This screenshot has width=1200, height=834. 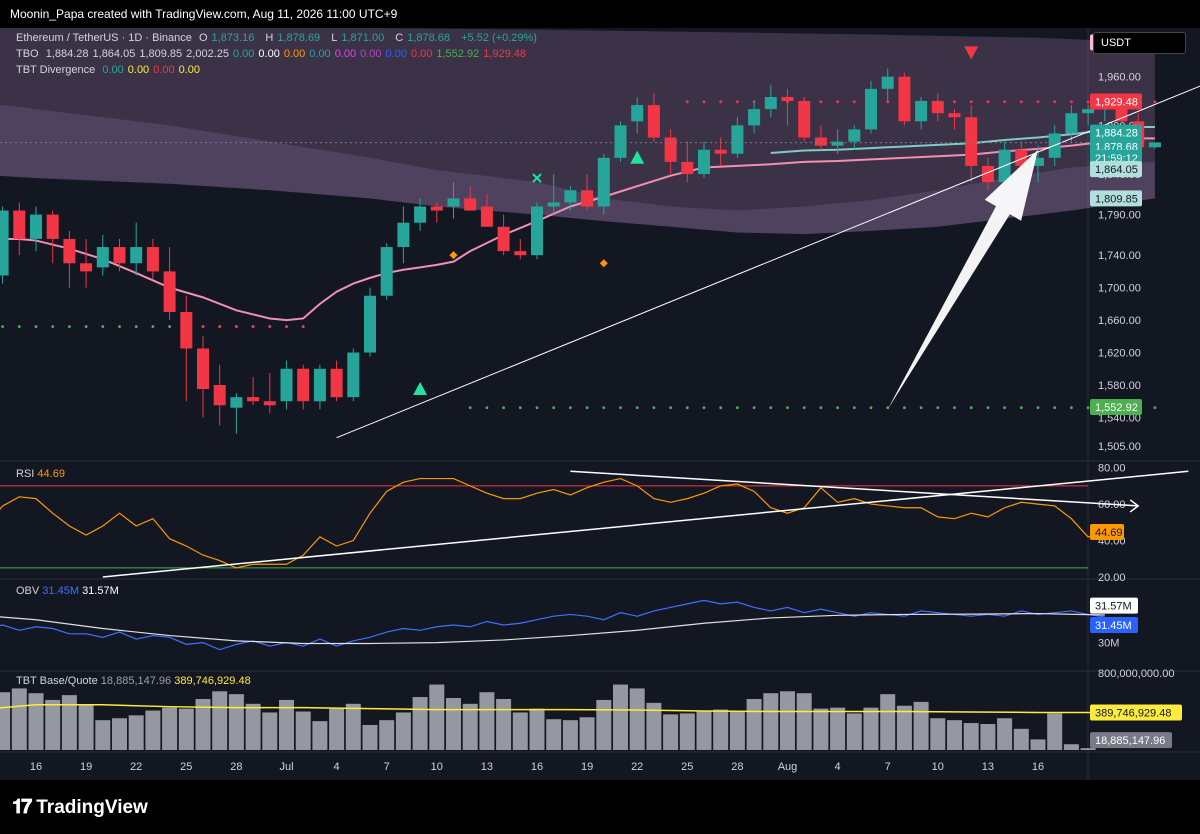 What do you see at coordinates (1112, 505) in the screenshot?
I see `rsi-tick-label: 60.00` at bounding box center [1112, 505].